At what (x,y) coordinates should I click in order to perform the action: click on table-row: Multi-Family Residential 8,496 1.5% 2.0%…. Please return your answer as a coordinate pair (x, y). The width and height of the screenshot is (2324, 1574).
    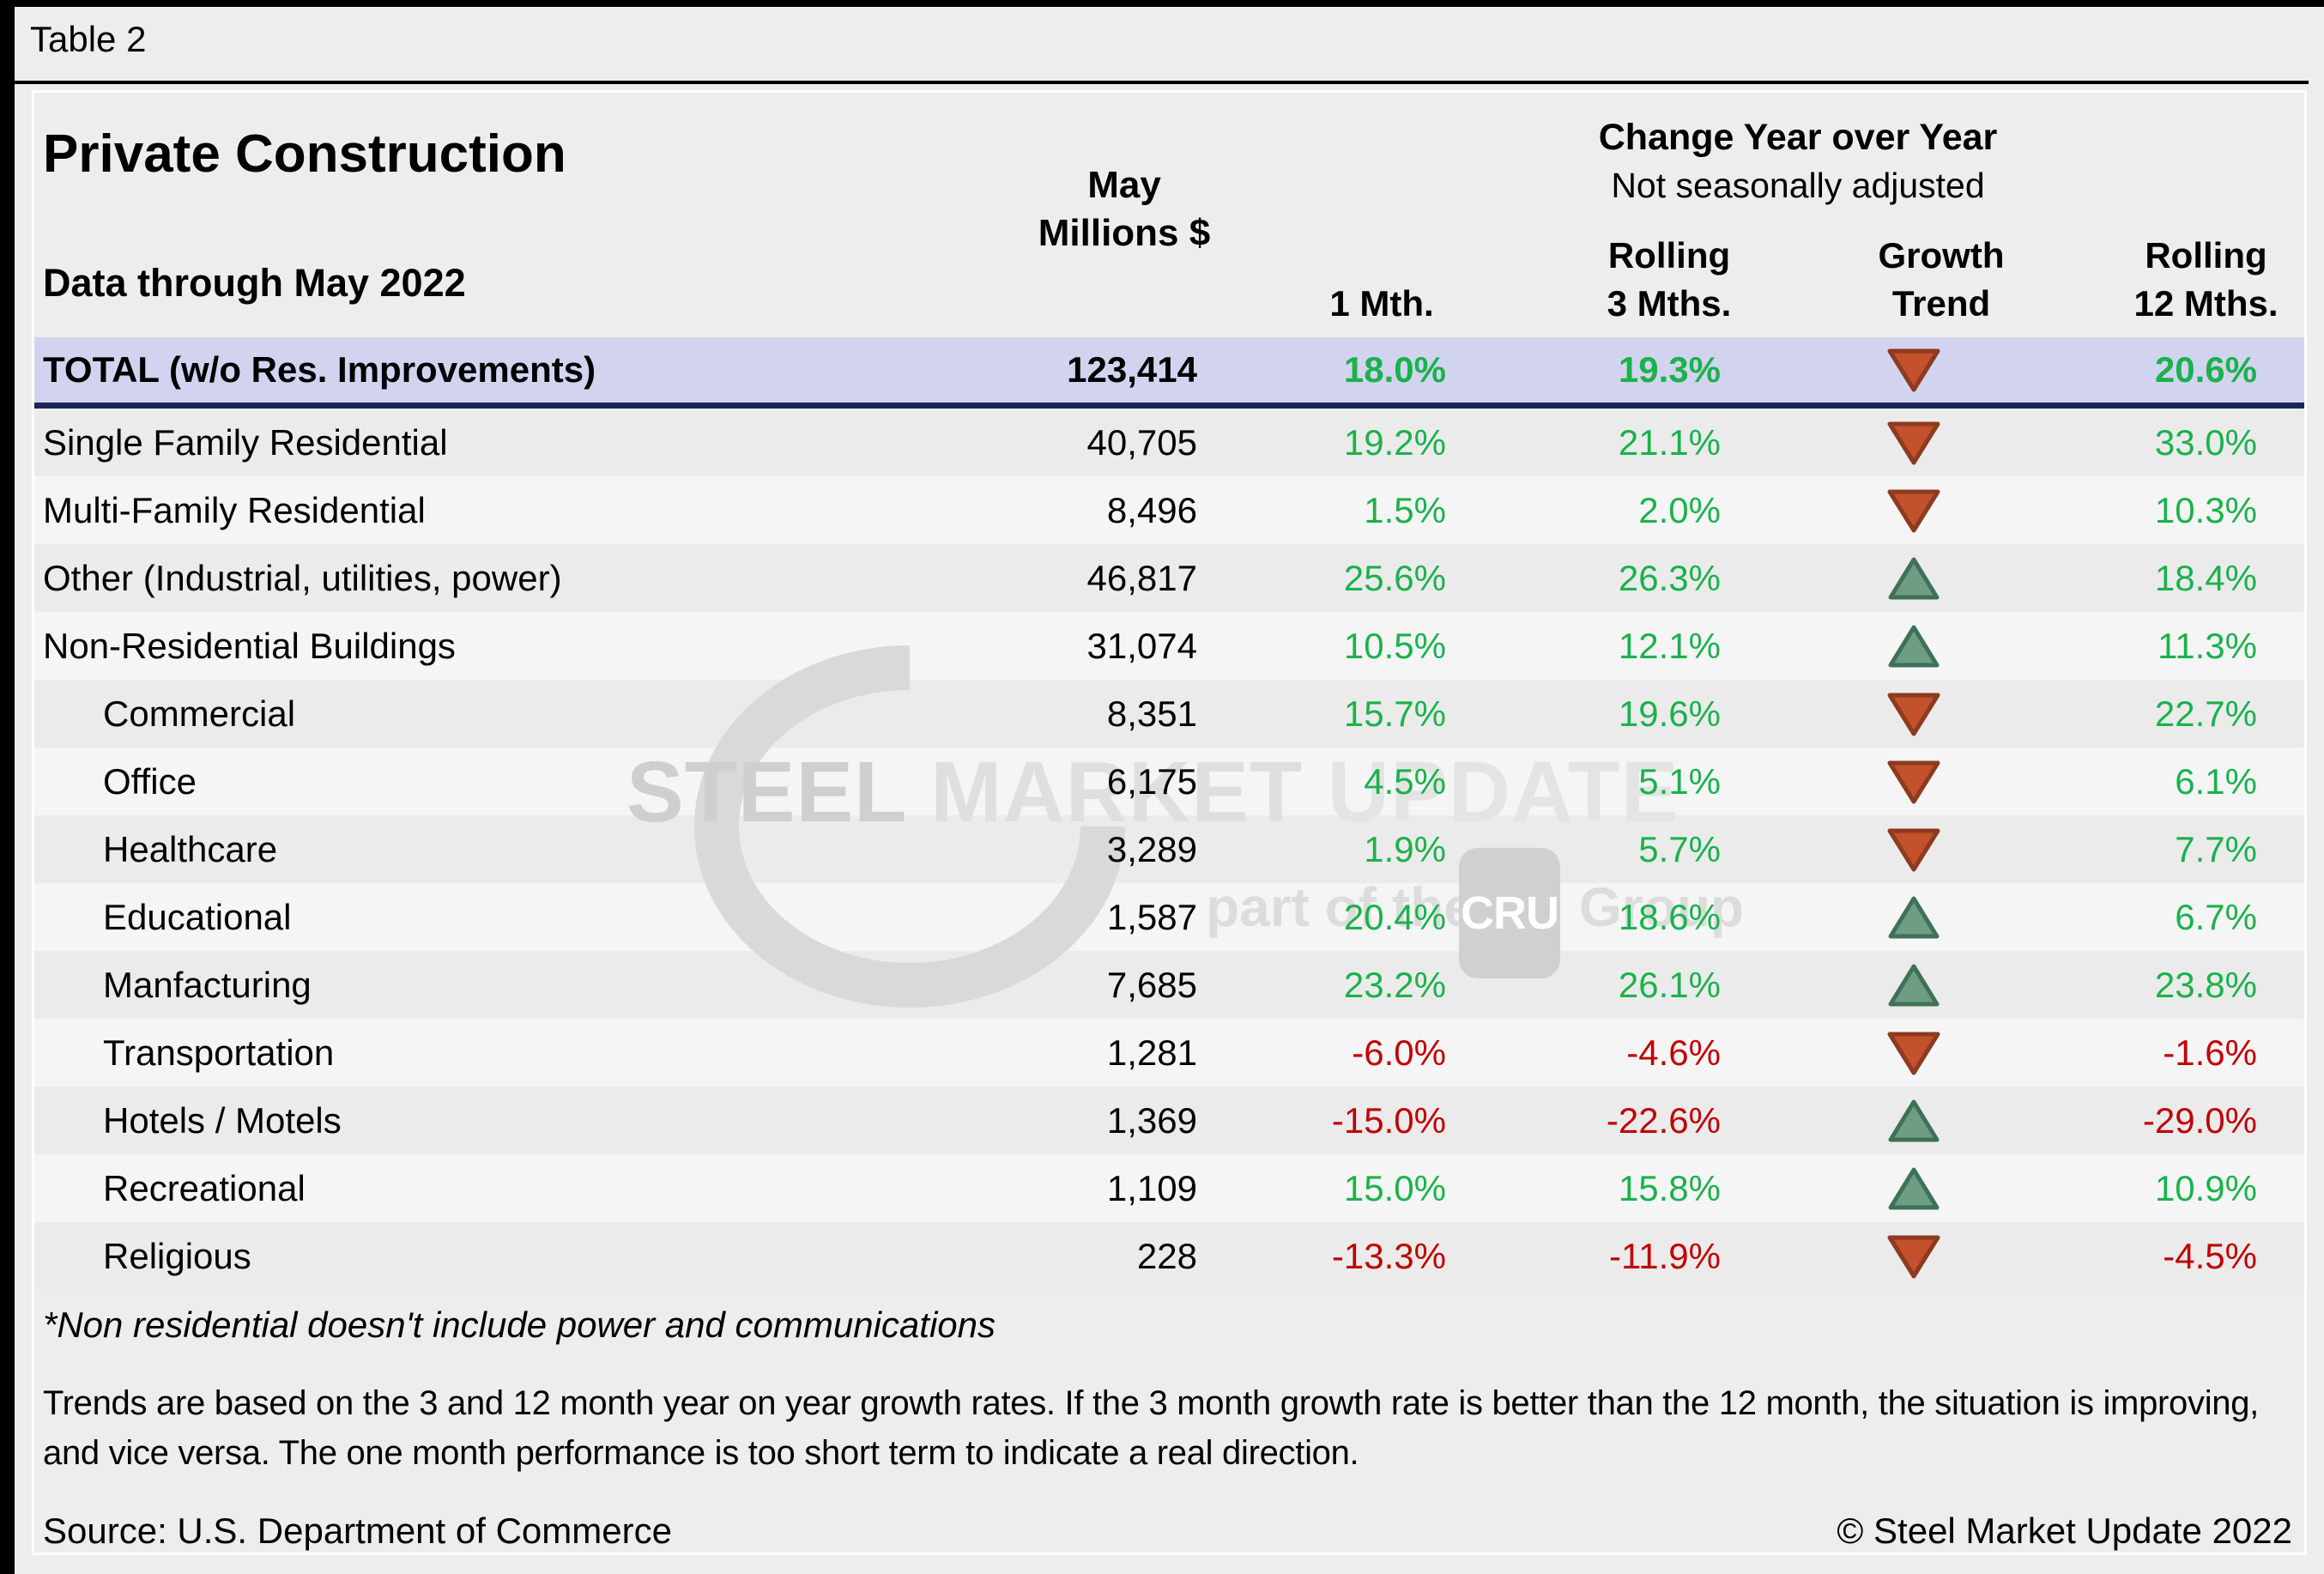
    Looking at the image, I should click on (1169, 510).